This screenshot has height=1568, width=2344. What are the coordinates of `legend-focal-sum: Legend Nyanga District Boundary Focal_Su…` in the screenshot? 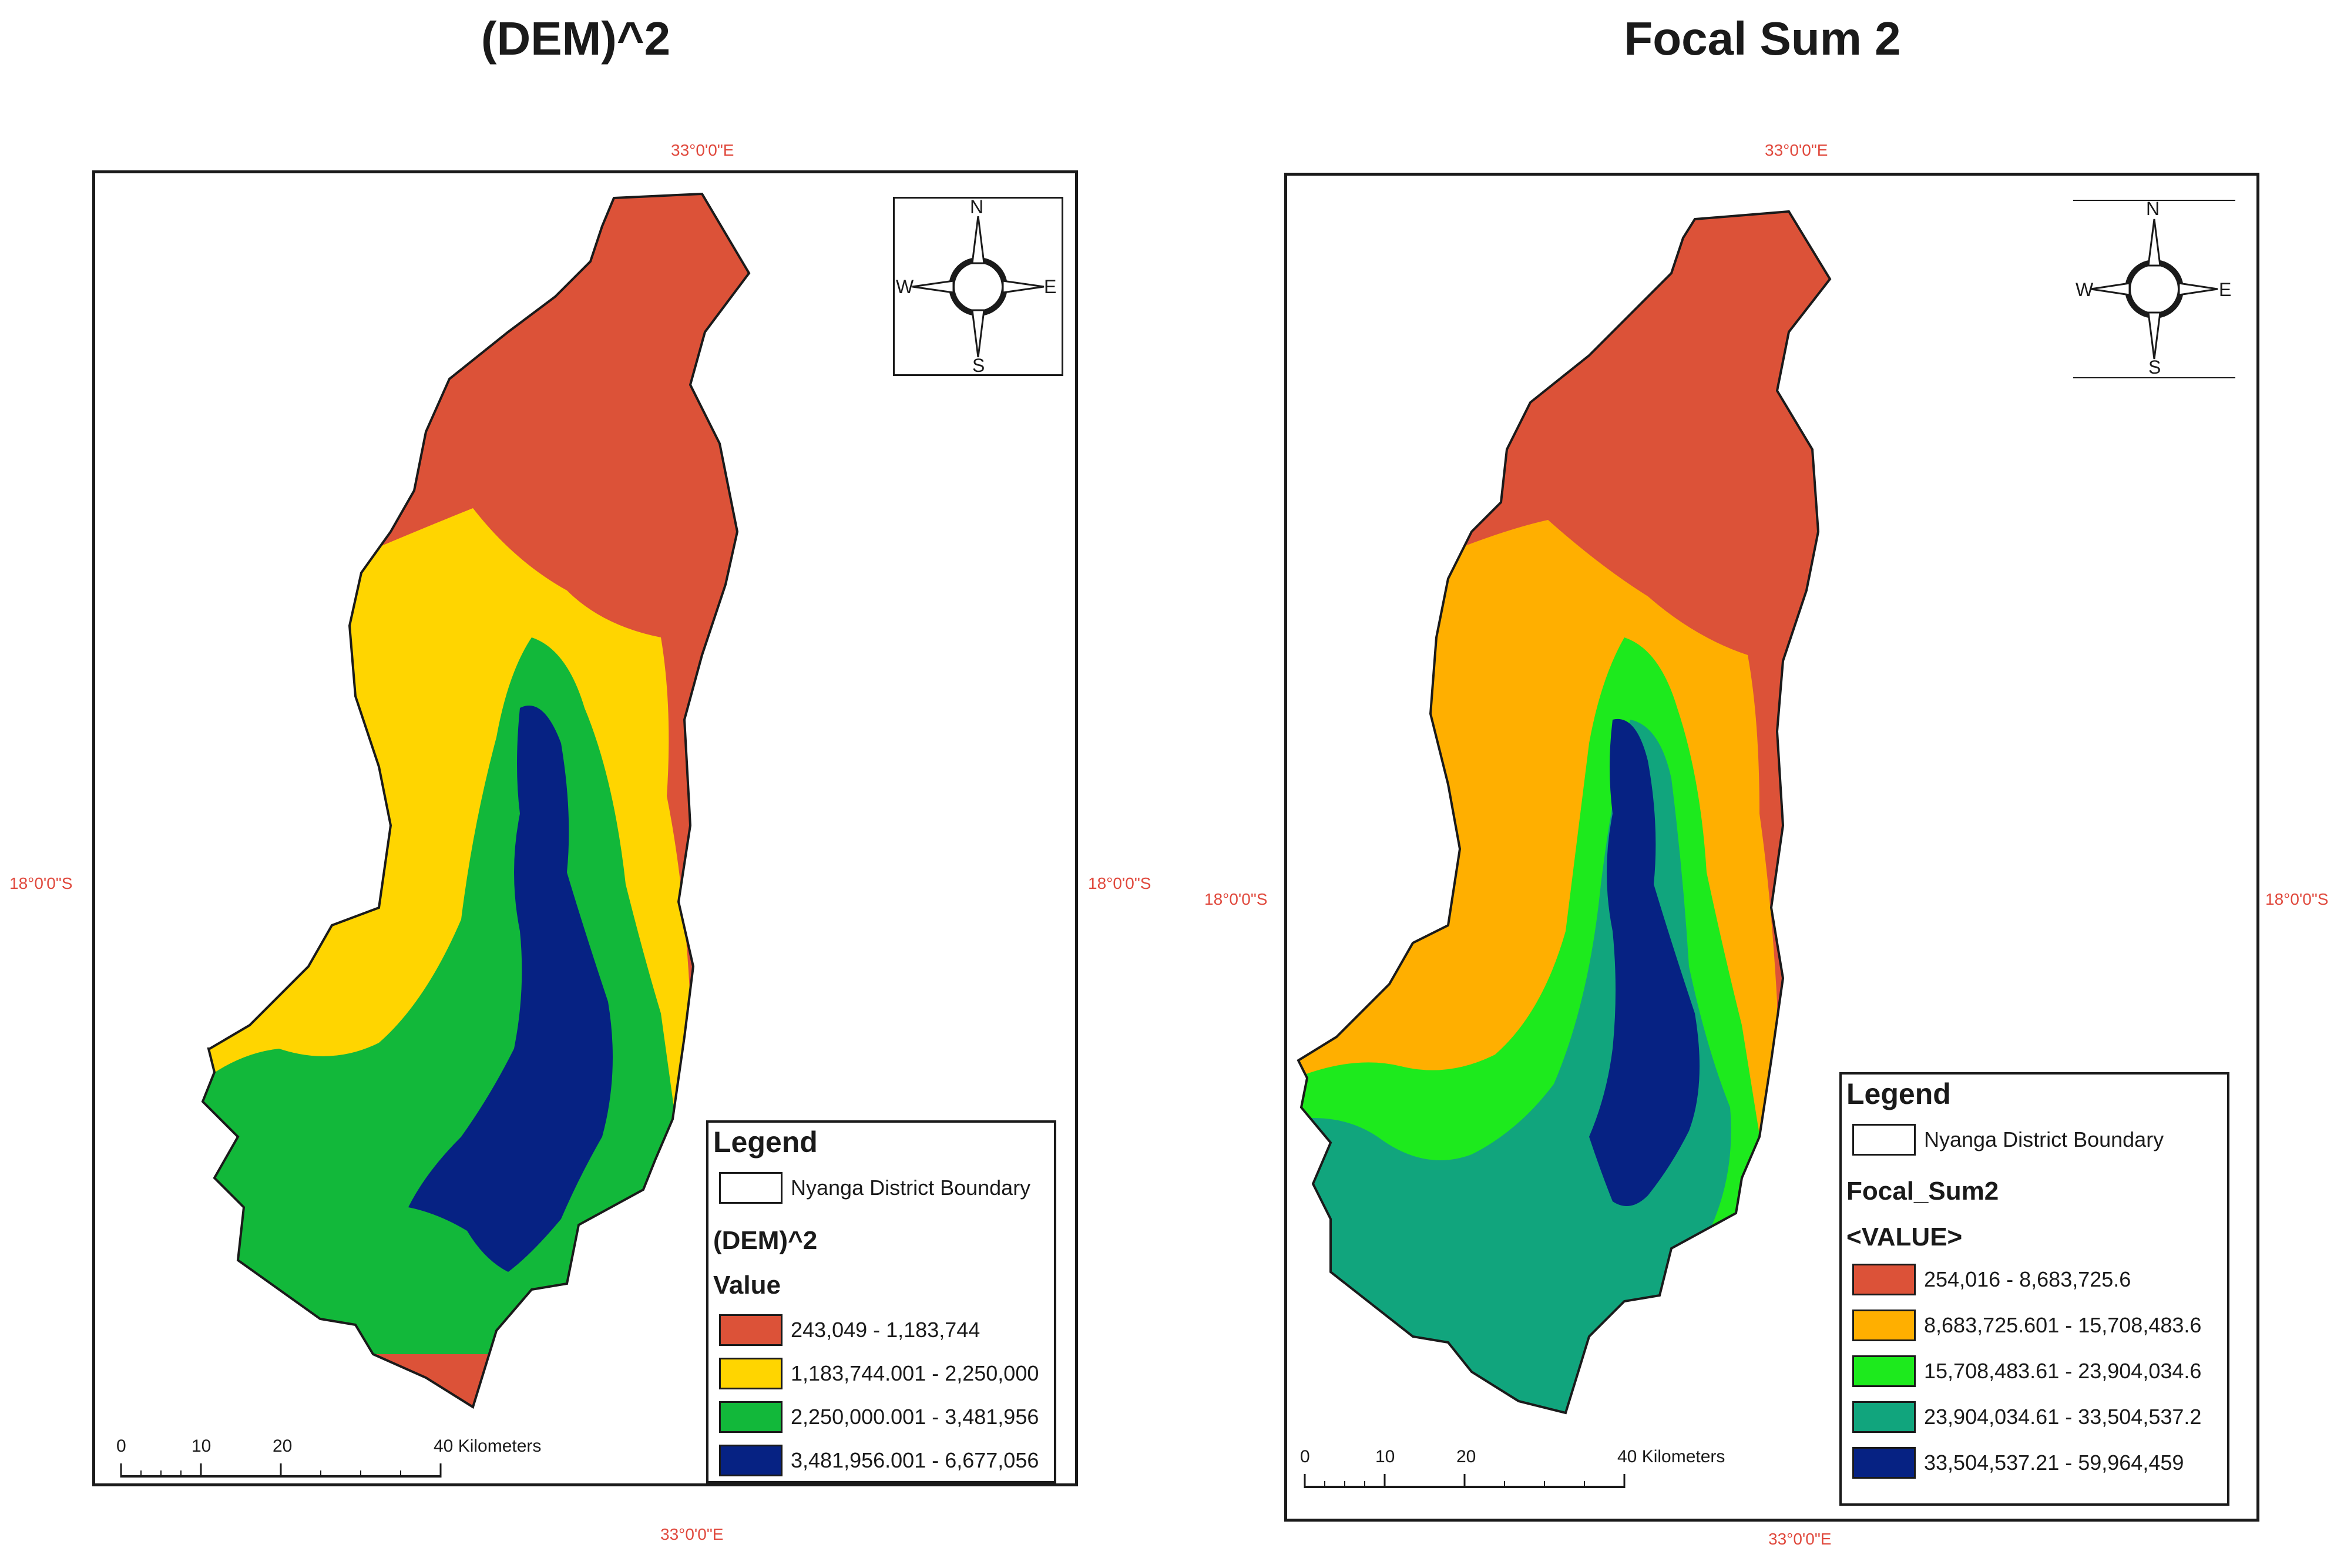 It's located at (2034, 1289).